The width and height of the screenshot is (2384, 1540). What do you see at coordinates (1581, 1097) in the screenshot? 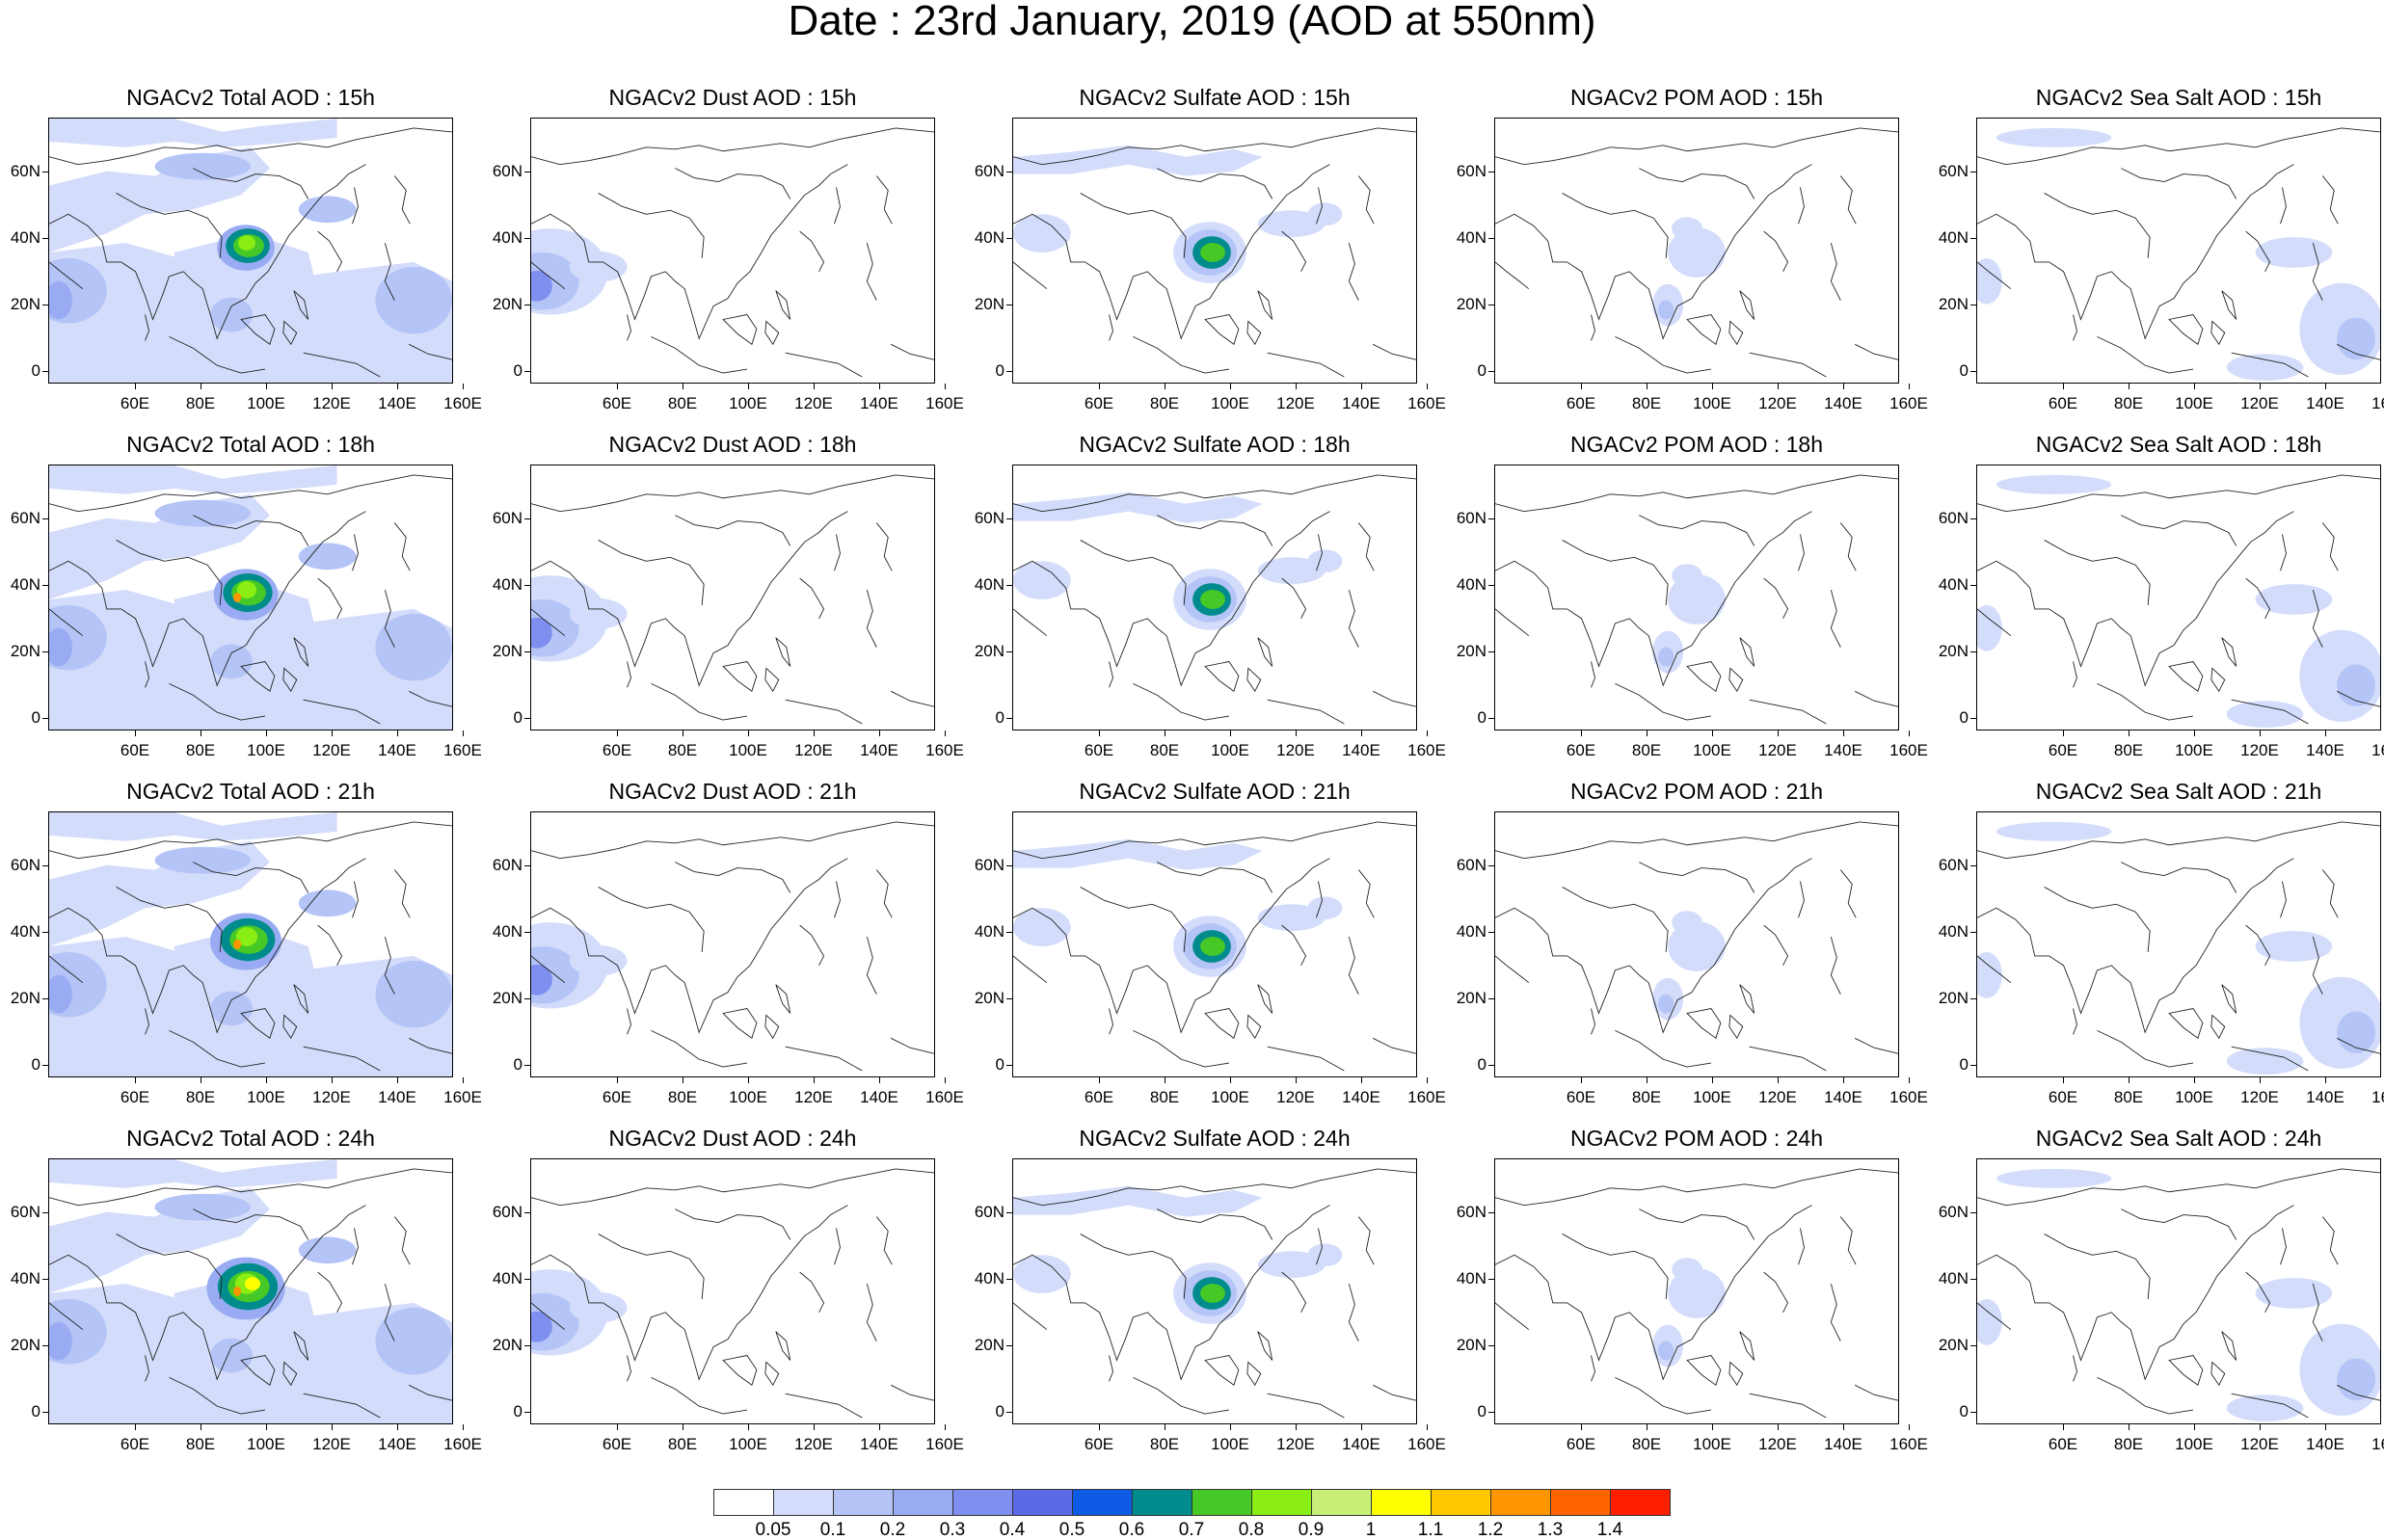
I see `longitude-tick-label: 60E` at bounding box center [1581, 1097].